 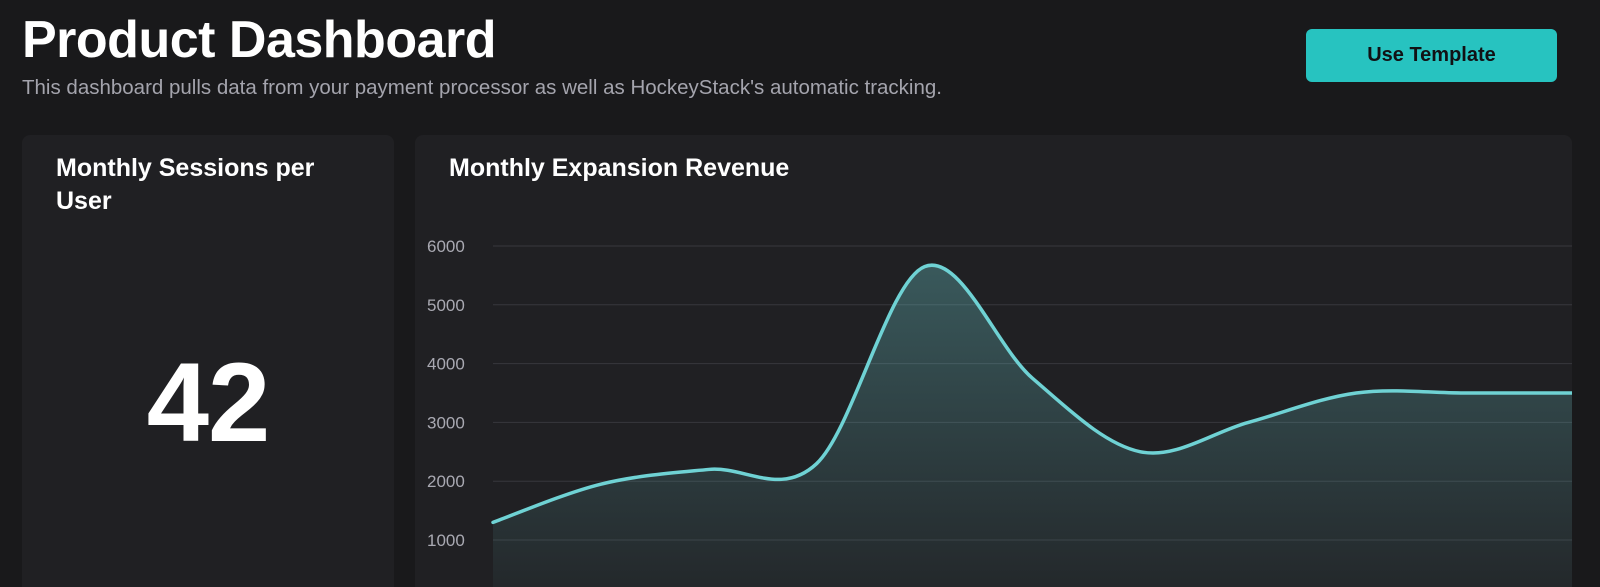 I want to click on y-tick-label-4000: 4000, so click(x=446, y=364).